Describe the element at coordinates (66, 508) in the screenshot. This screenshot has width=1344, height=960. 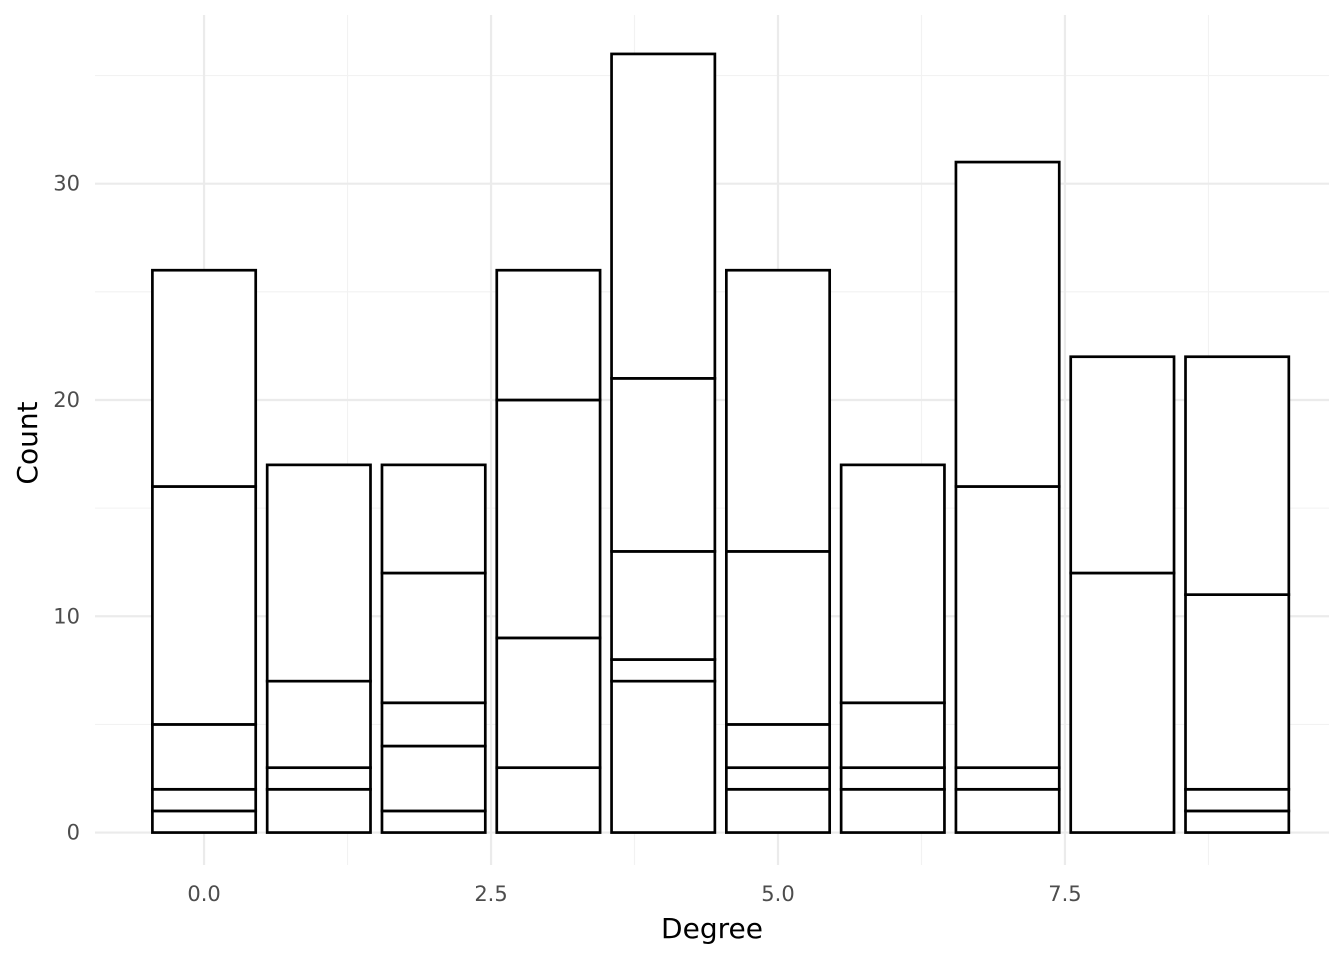
I see `y-tick-labels: 0 10 20 30` at that location.